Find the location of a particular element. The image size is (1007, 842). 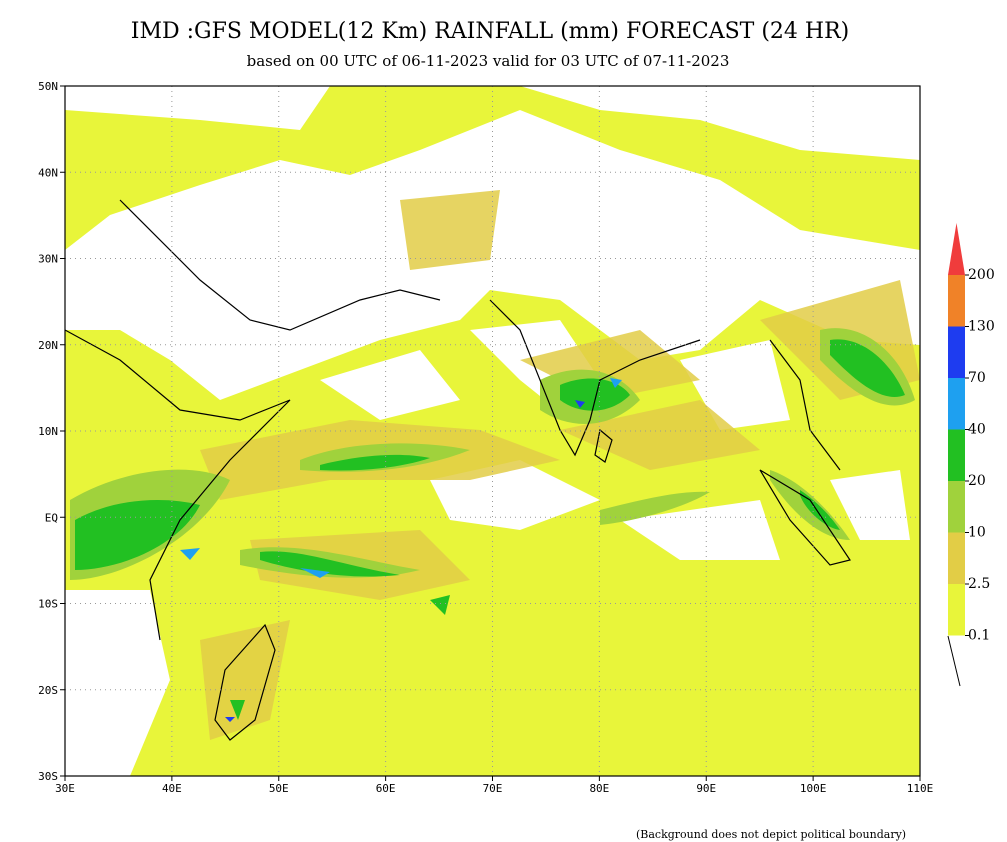

lat-label: 50N is located at coordinates (48, 86).